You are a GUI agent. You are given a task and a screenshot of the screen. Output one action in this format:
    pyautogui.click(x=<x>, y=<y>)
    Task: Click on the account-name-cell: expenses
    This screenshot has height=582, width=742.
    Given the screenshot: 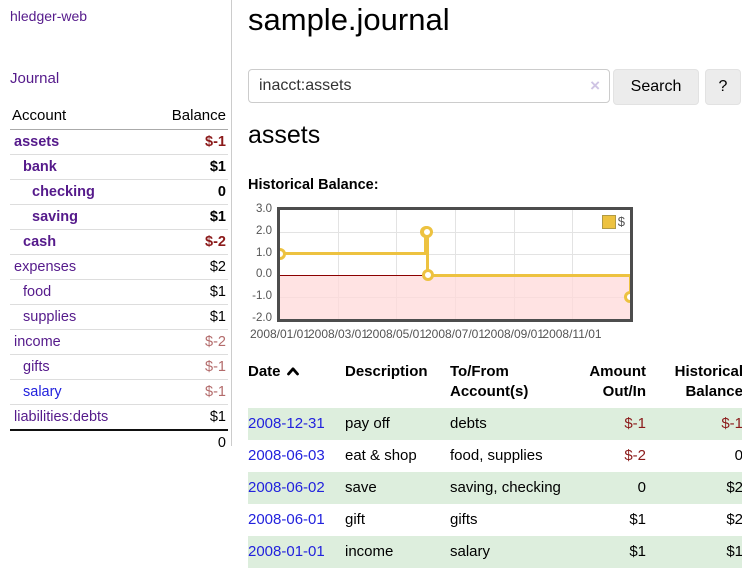 What is the action you would take?
    pyautogui.click(x=78, y=267)
    